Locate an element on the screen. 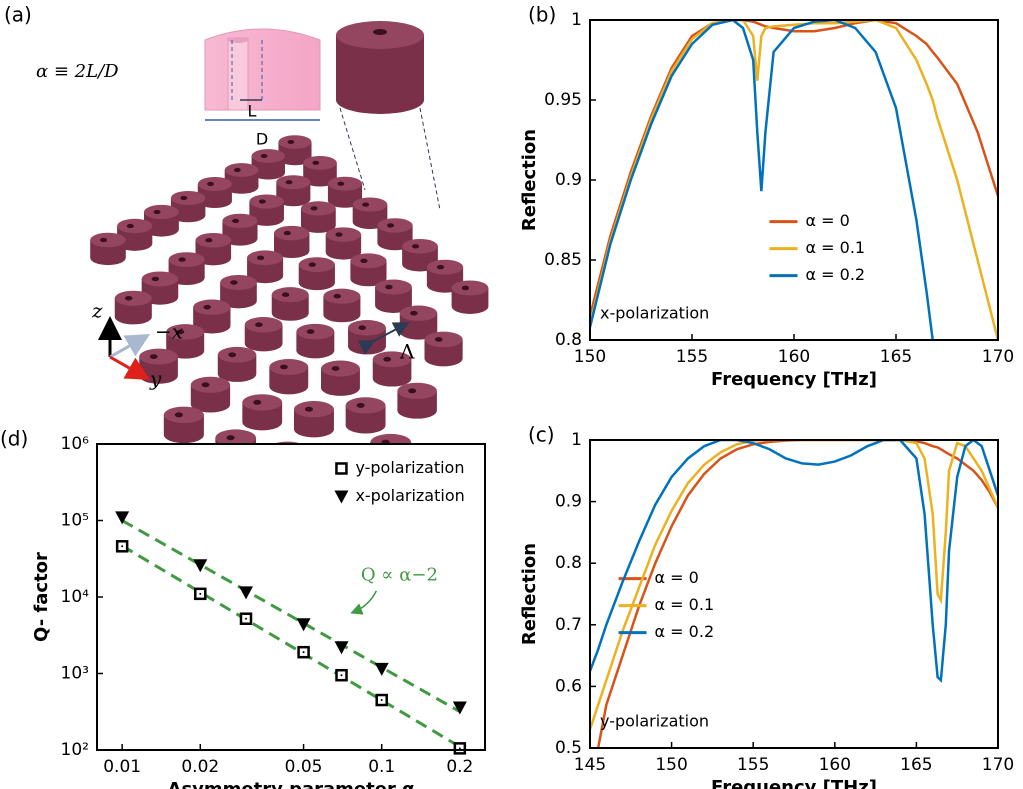 The width and height of the screenshot is (1023, 789). panel-label: (d) is located at coordinates (14, 439).